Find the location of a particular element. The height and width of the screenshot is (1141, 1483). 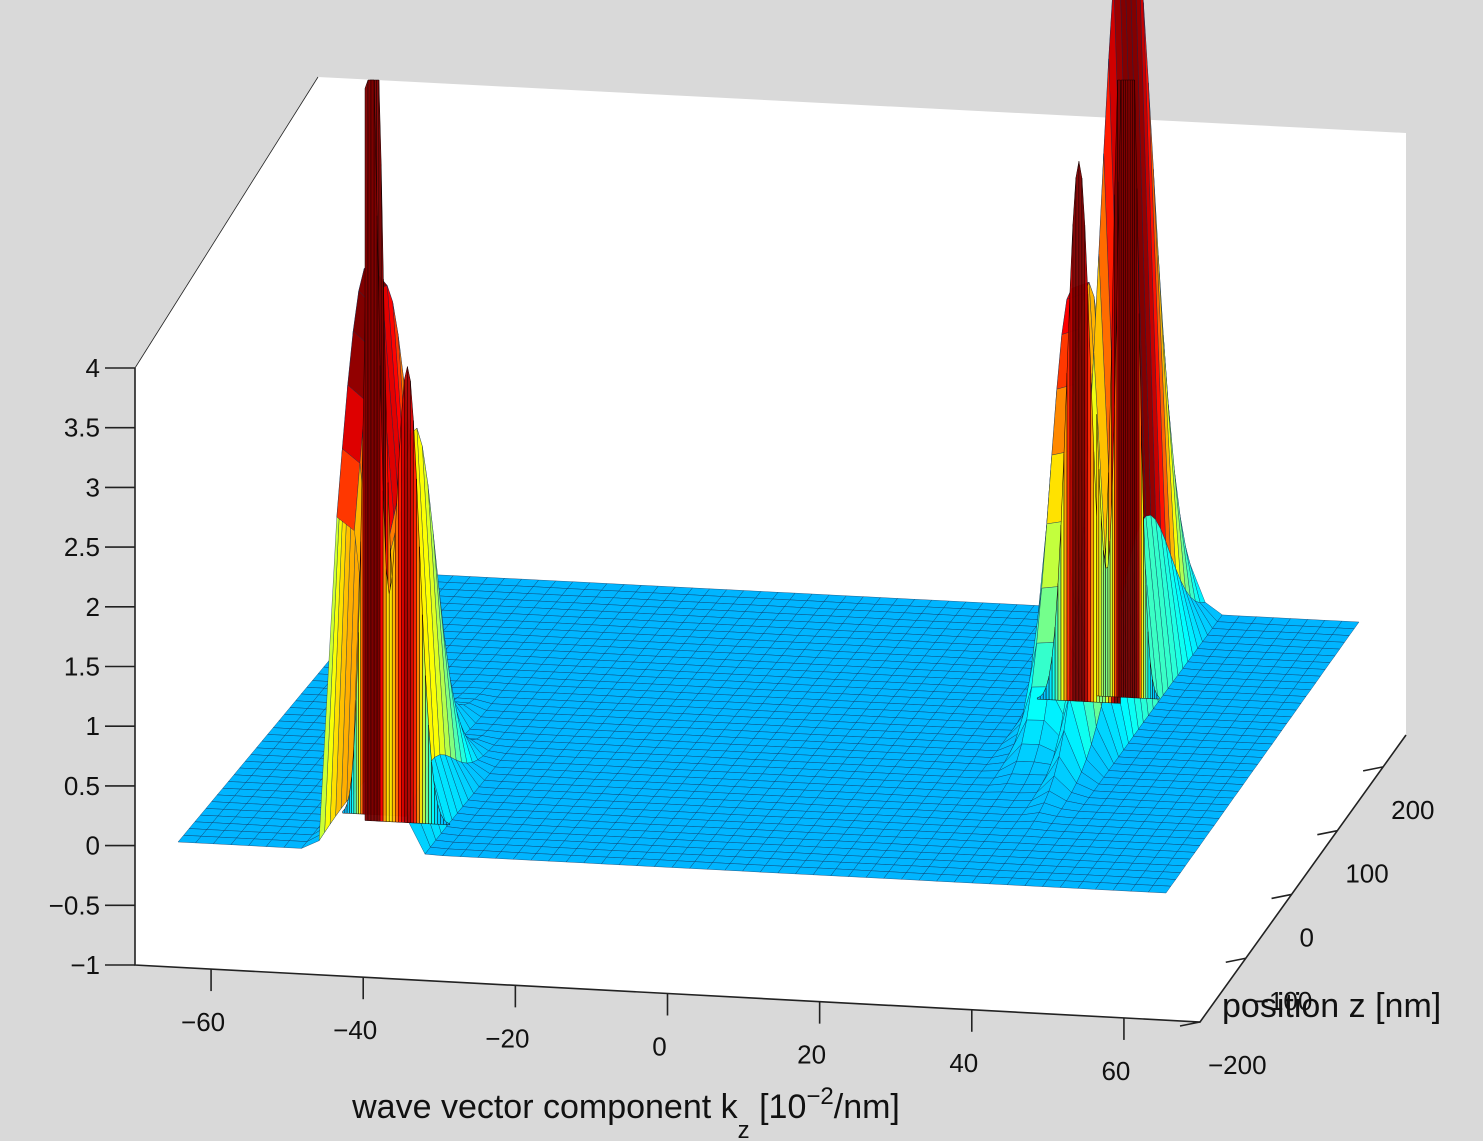

z-tick-label: 1 is located at coordinates (93, 726).